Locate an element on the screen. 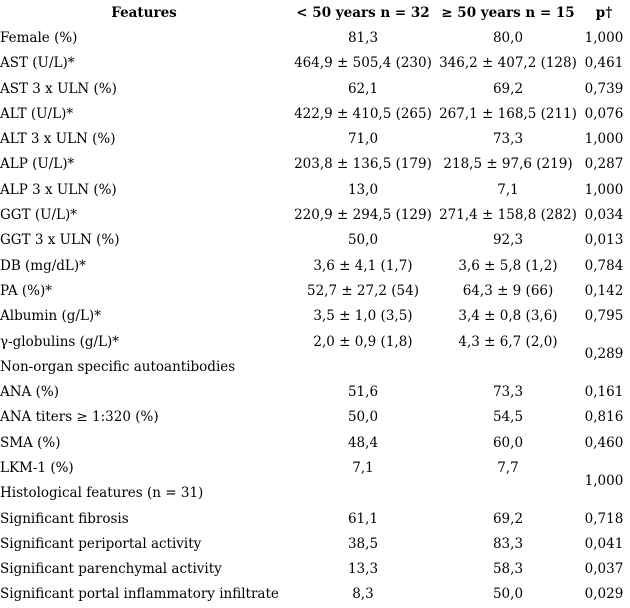 The image size is (630, 608). feature-label: GGT 3 x ULN (%) is located at coordinates (60, 240).